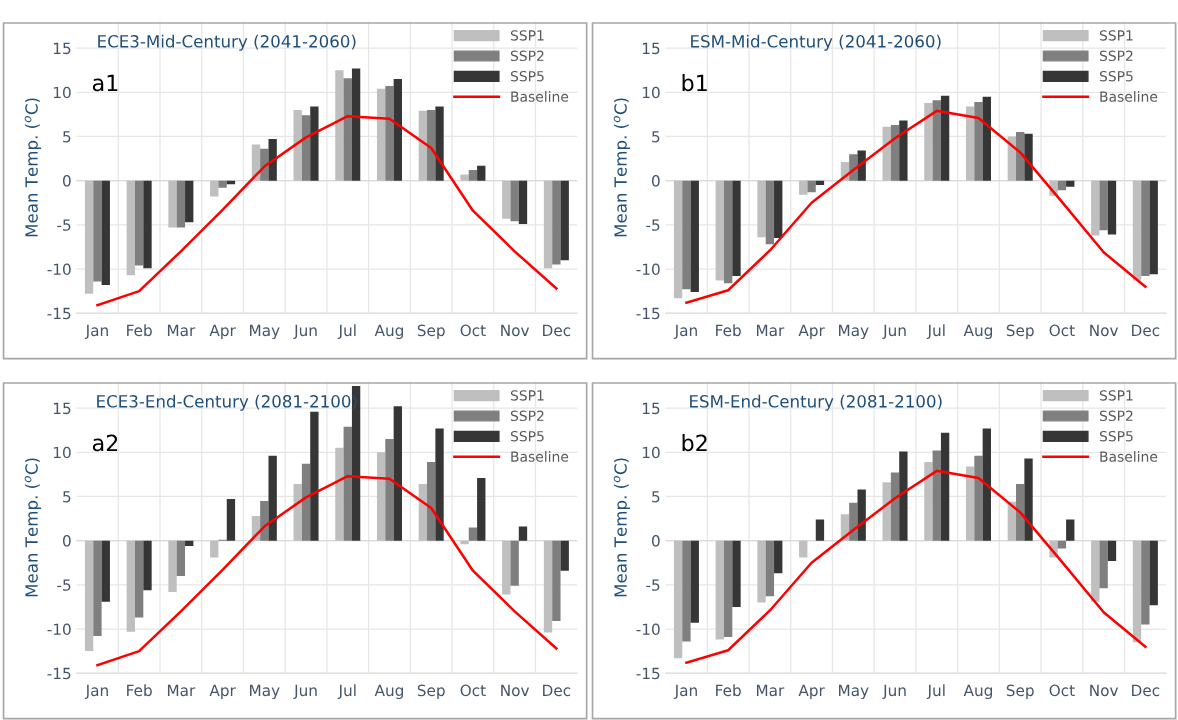  Describe the element at coordinates (105, 443) in the screenshot. I see `annotation: a2` at that location.